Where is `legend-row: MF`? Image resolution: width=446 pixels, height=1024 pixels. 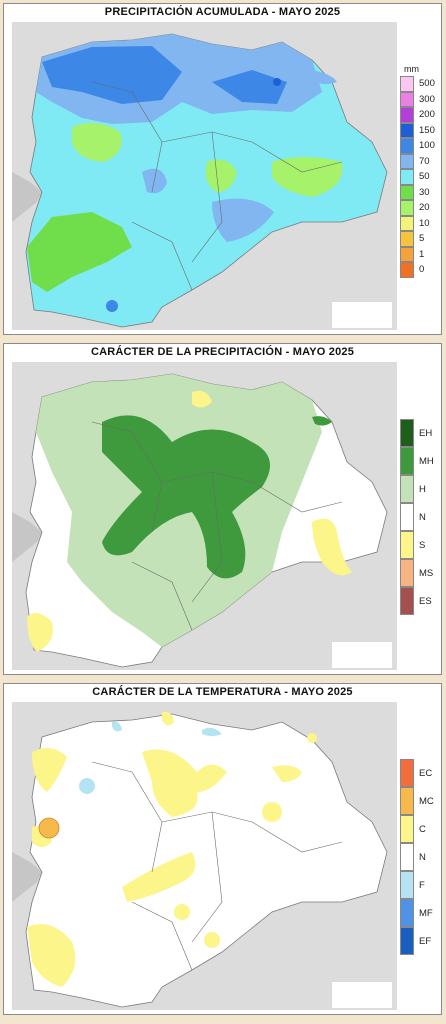
legend-row: MF is located at coordinates (420, 913).